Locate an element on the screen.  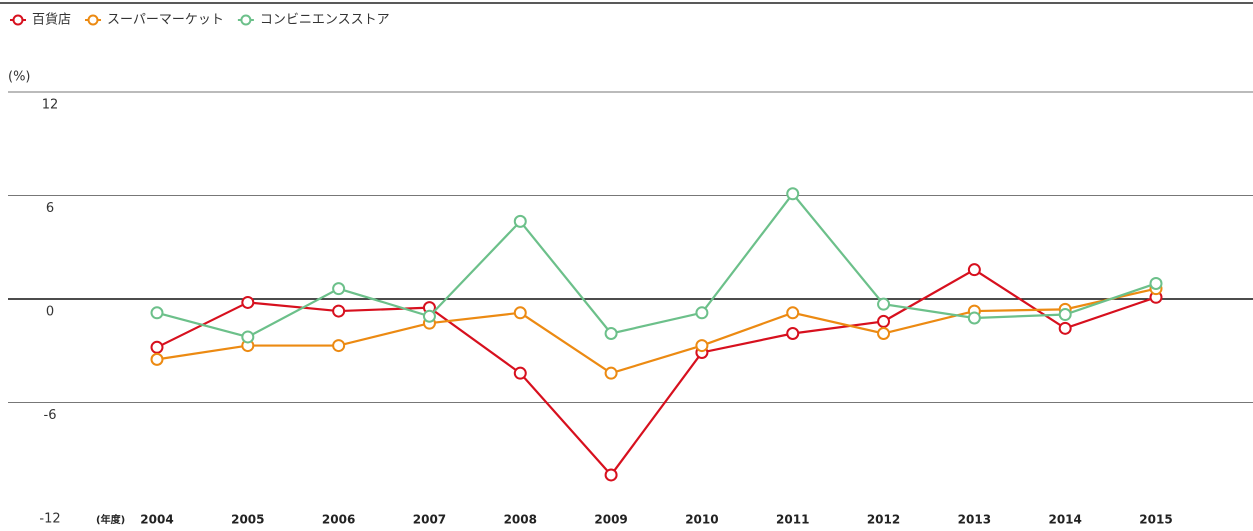
y-axis-label: (%) is located at coordinates (19, 77).